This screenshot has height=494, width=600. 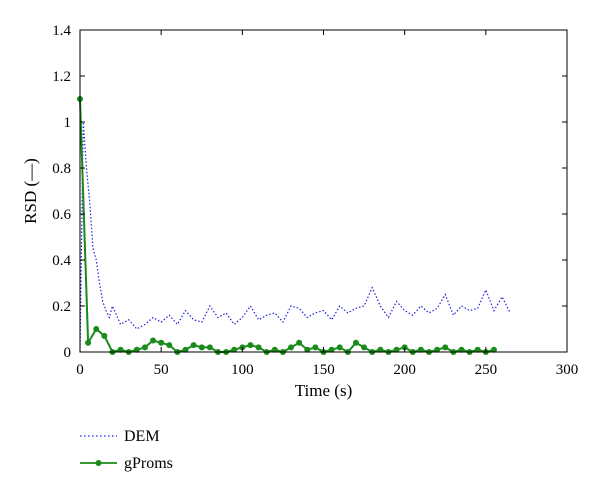 What do you see at coordinates (323, 390) in the screenshot?
I see `x-axis-label: Time (s)` at bounding box center [323, 390].